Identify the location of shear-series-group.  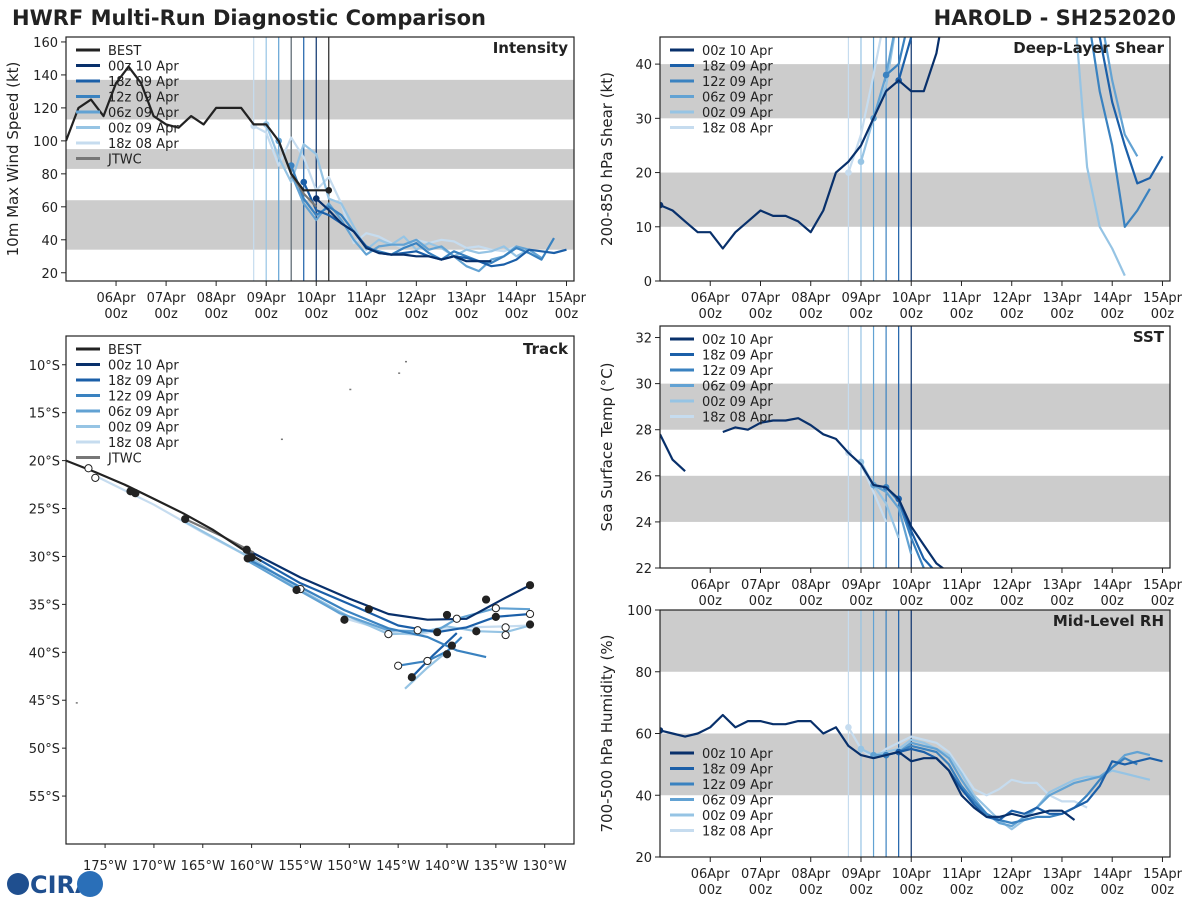
(912, 157).